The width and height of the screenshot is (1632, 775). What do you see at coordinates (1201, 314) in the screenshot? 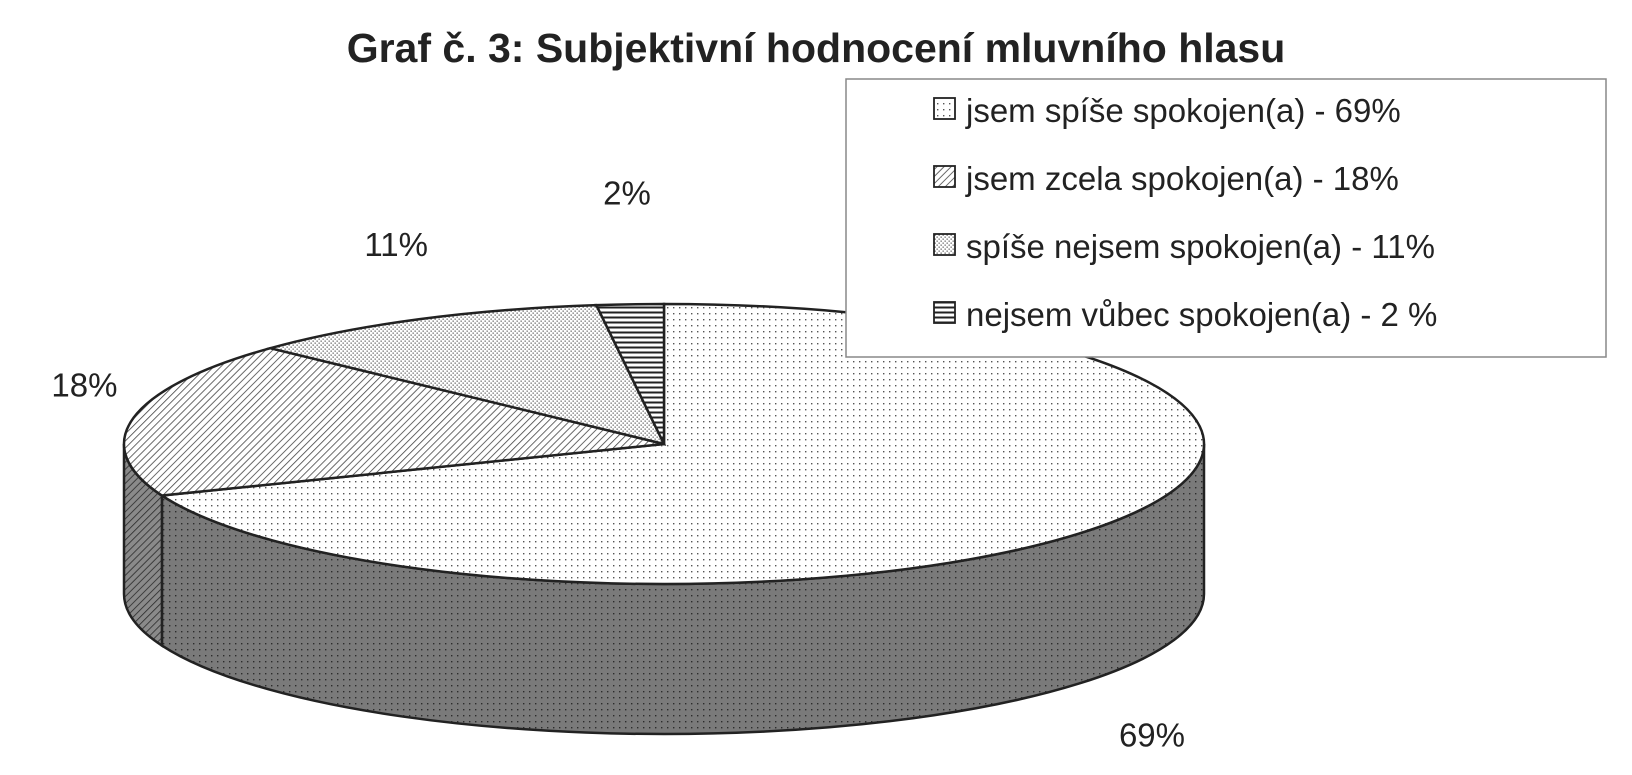
I see `legend-label-3: nejsem vůbec spokojen(a) - 2 %` at bounding box center [1201, 314].